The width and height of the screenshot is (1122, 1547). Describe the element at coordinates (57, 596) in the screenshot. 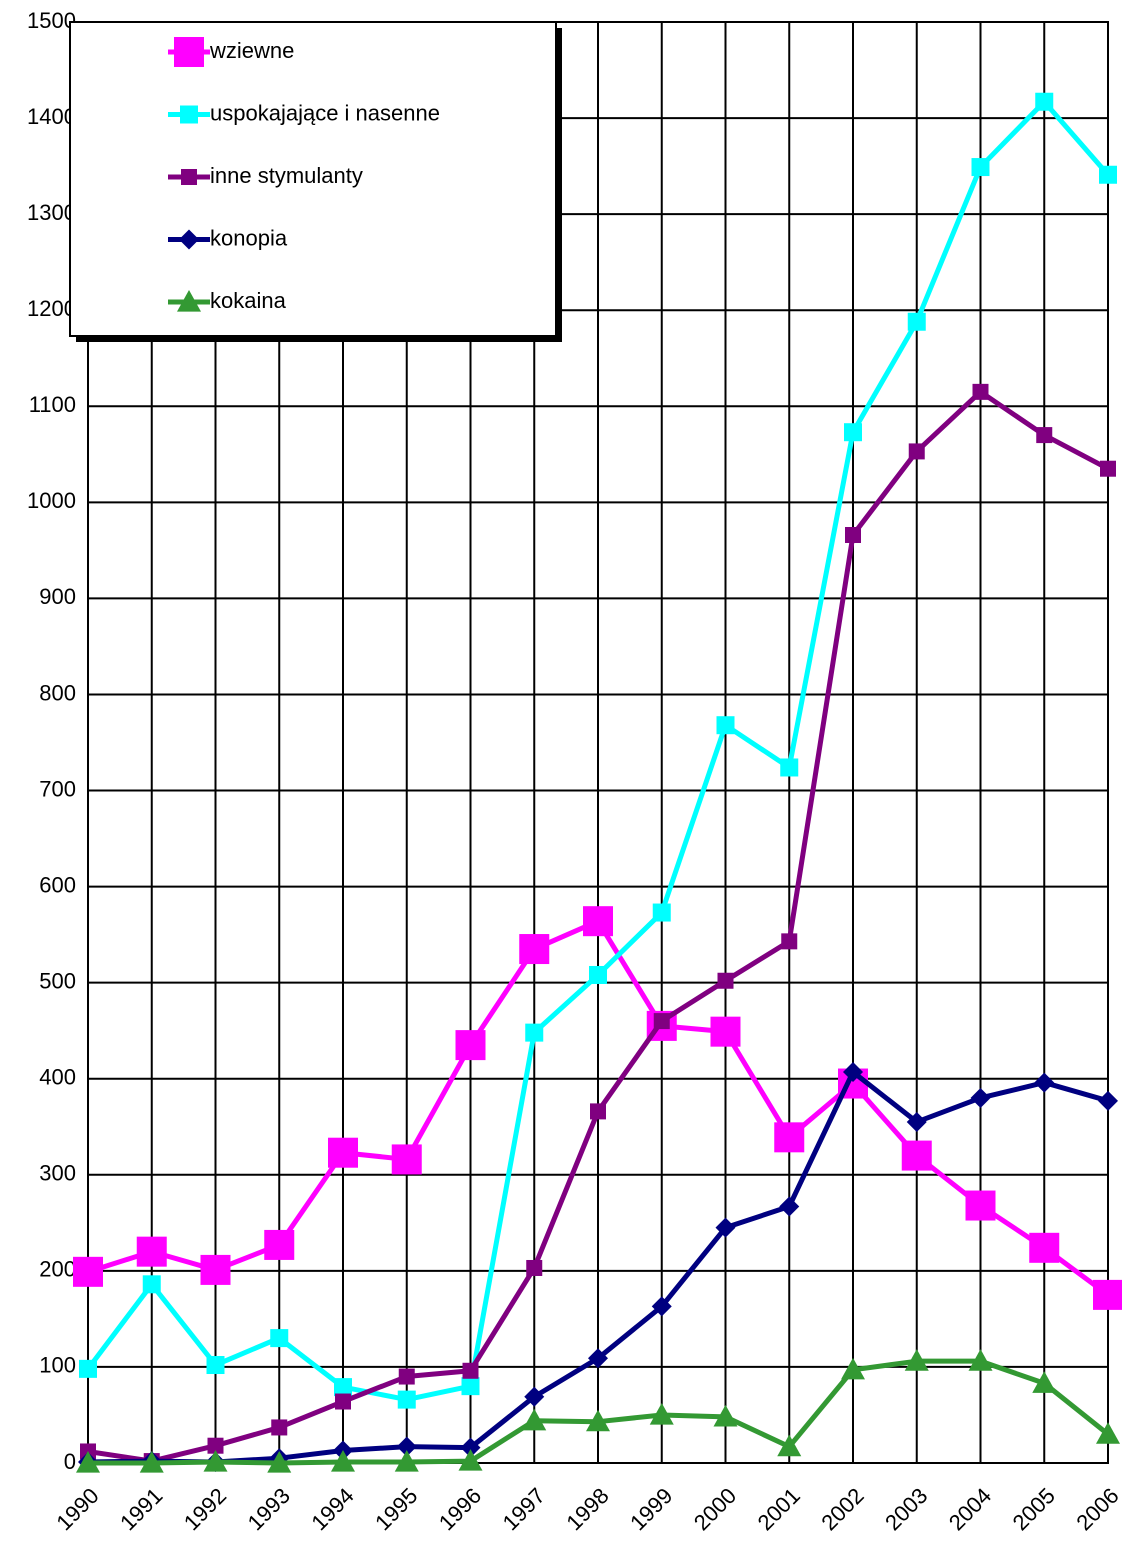

I see `y-tick-label: 900` at that location.